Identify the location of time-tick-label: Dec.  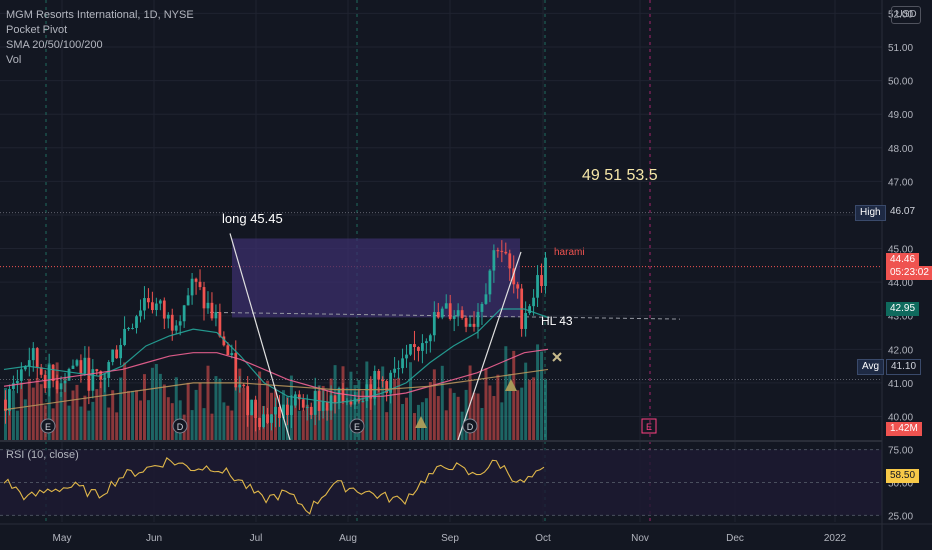
(735, 538).